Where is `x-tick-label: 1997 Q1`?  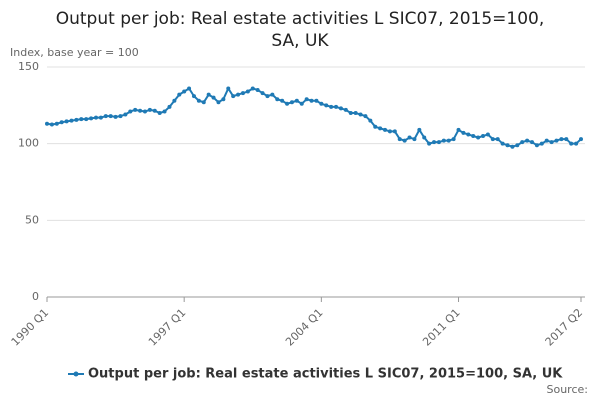
x-tick-label: 1997 Q1 is located at coordinates (167, 327).